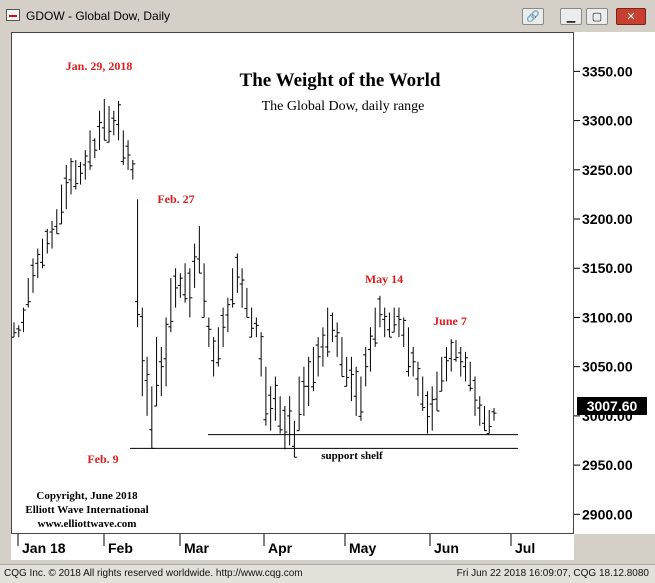  What do you see at coordinates (533, 16) in the screenshot?
I see `link-icon: 🔗` at bounding box center [533, 16].